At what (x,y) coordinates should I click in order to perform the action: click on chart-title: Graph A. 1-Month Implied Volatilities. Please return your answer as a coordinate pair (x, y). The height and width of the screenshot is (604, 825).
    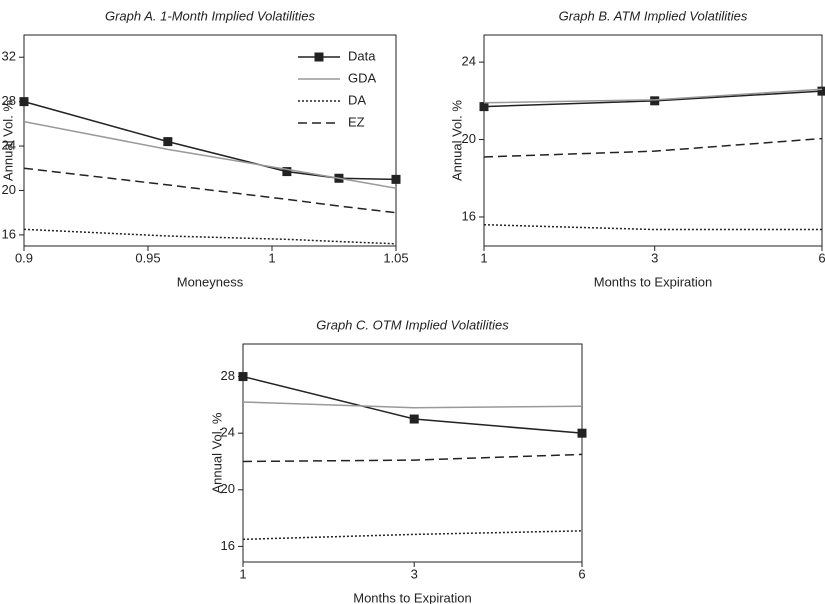
    Looking at the image, I should click on (210, 15).